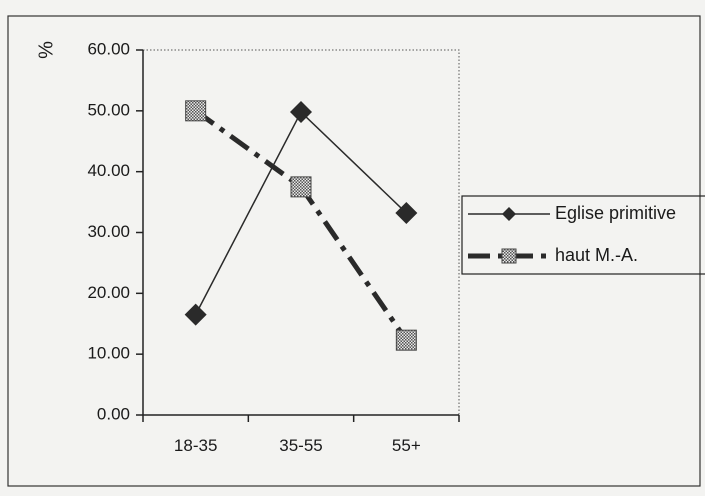  What do you see at coordinates (108, 231) in the screenshot?
I see `y-tick-label: 30.00` at bounding box center [108, 231].